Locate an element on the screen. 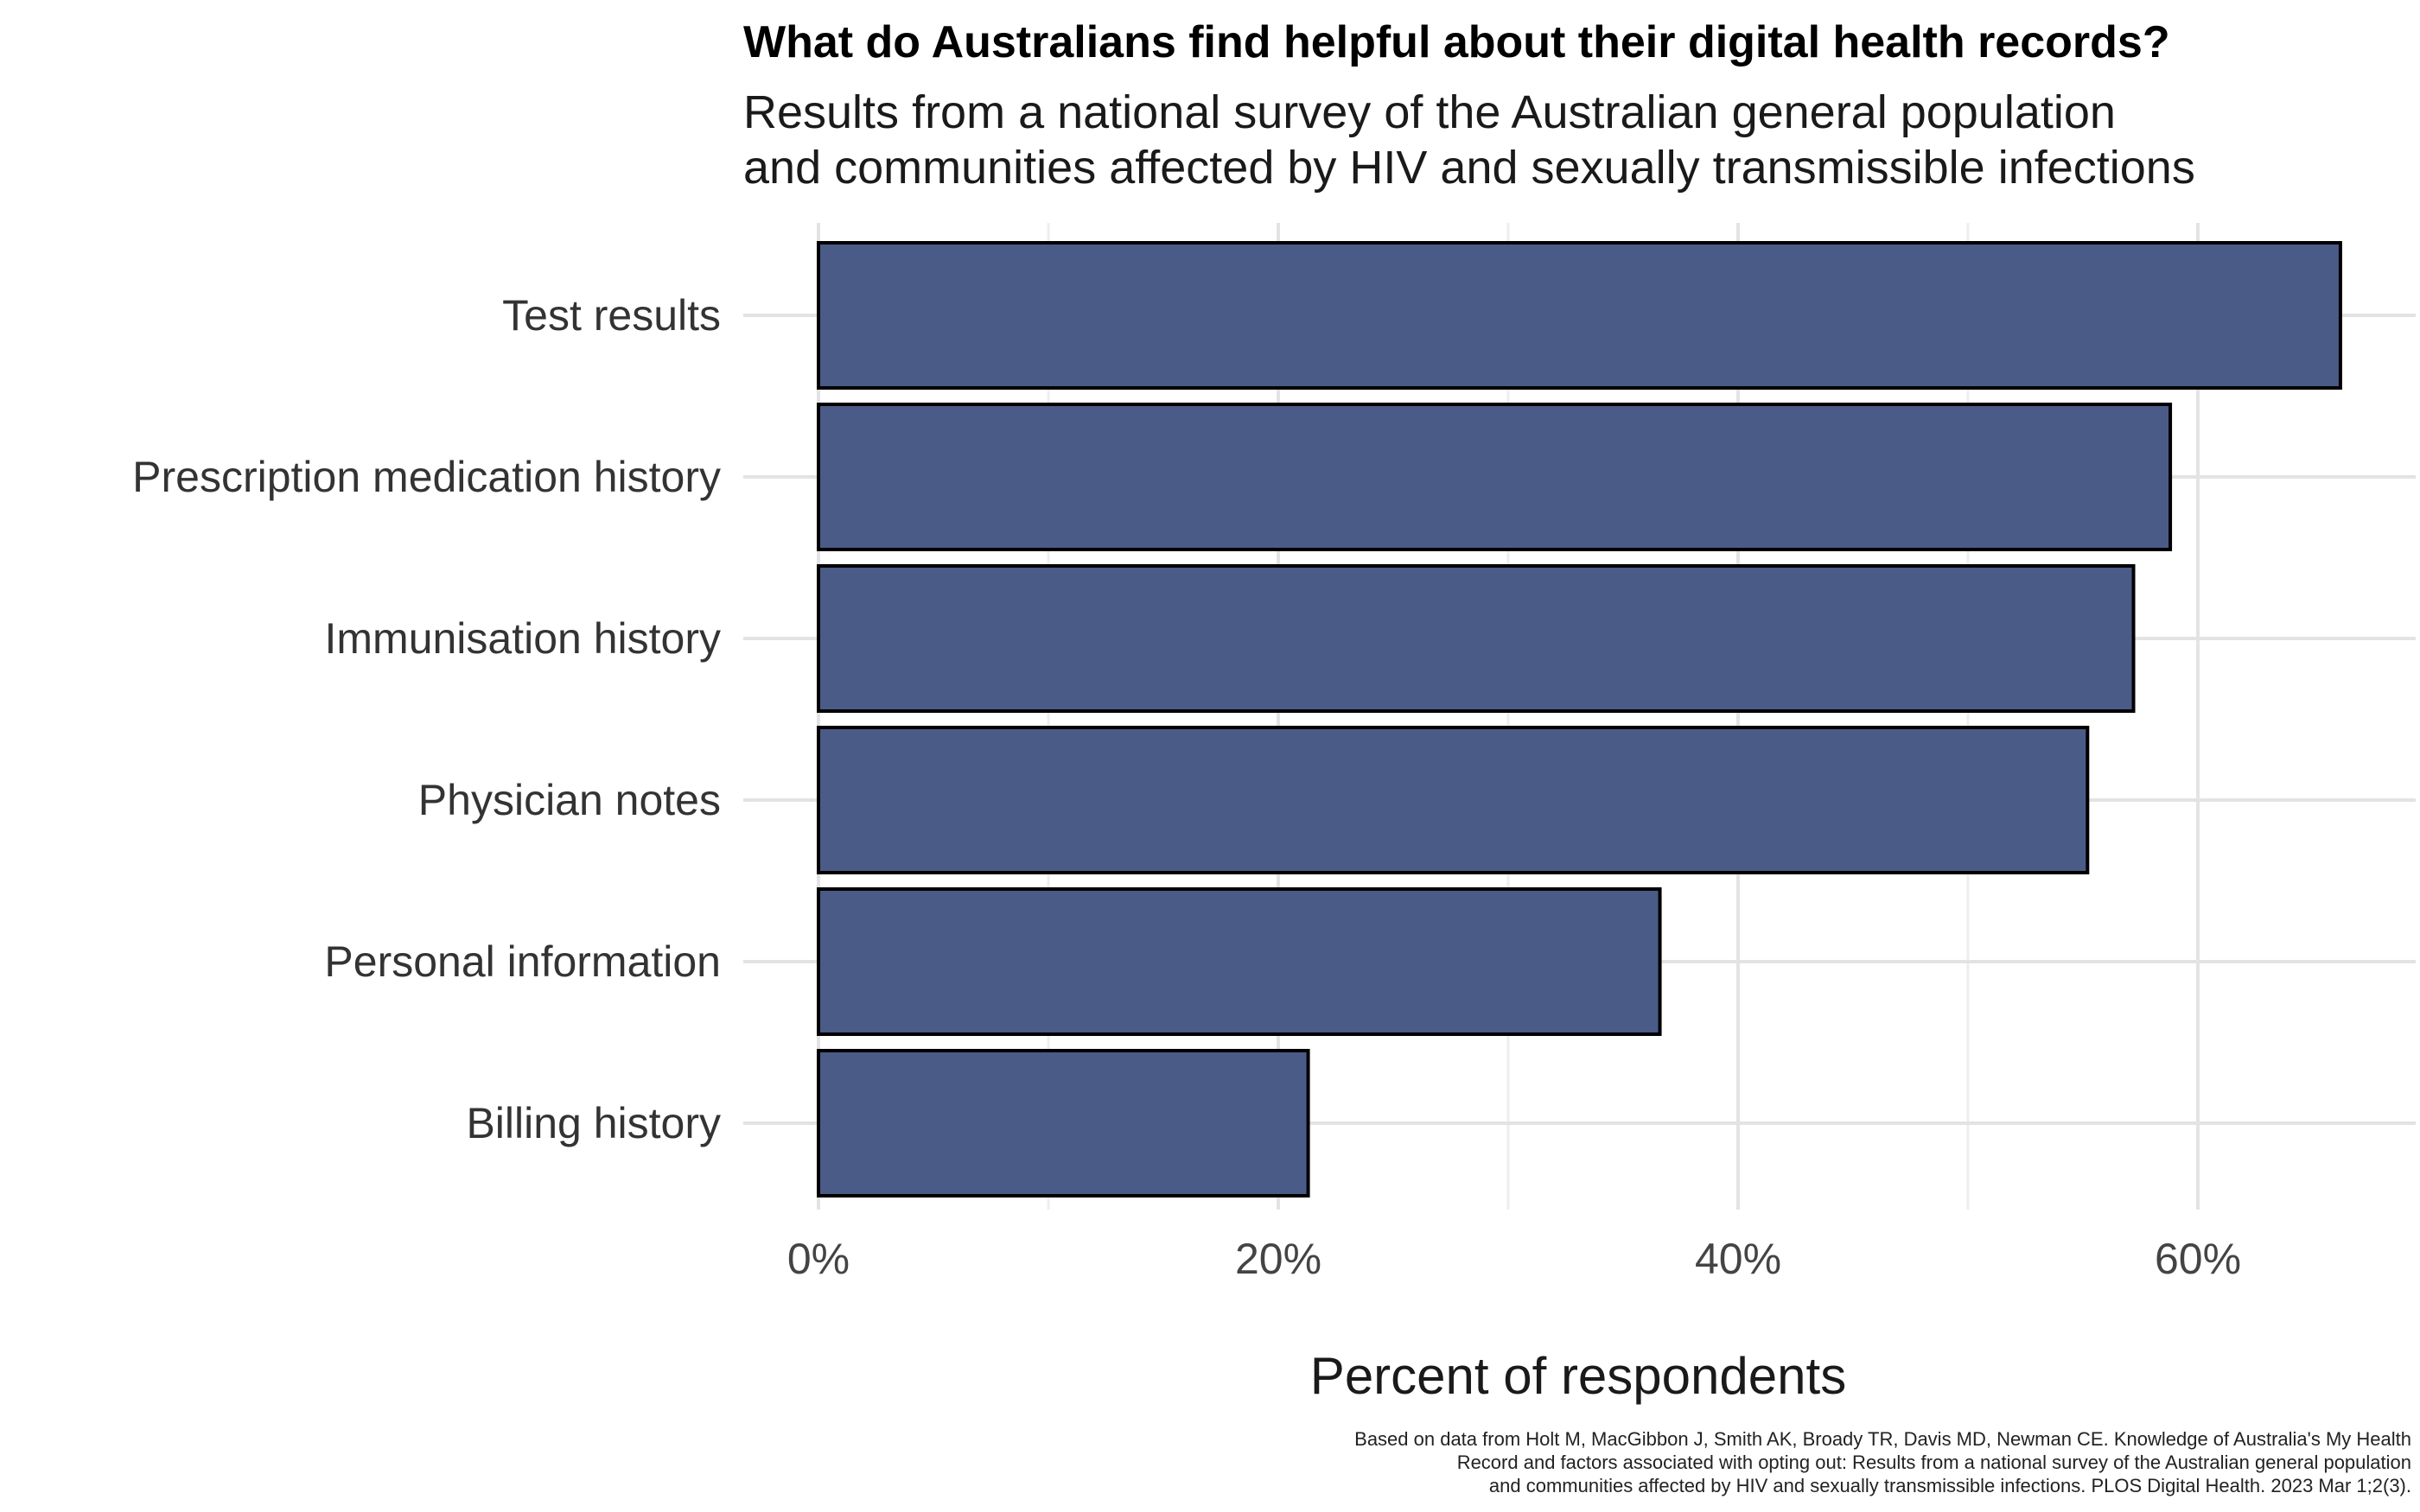 This screenshot has height=1512, width=2420. x-tick-label: 40% is located at coordinates (1738, 1259).